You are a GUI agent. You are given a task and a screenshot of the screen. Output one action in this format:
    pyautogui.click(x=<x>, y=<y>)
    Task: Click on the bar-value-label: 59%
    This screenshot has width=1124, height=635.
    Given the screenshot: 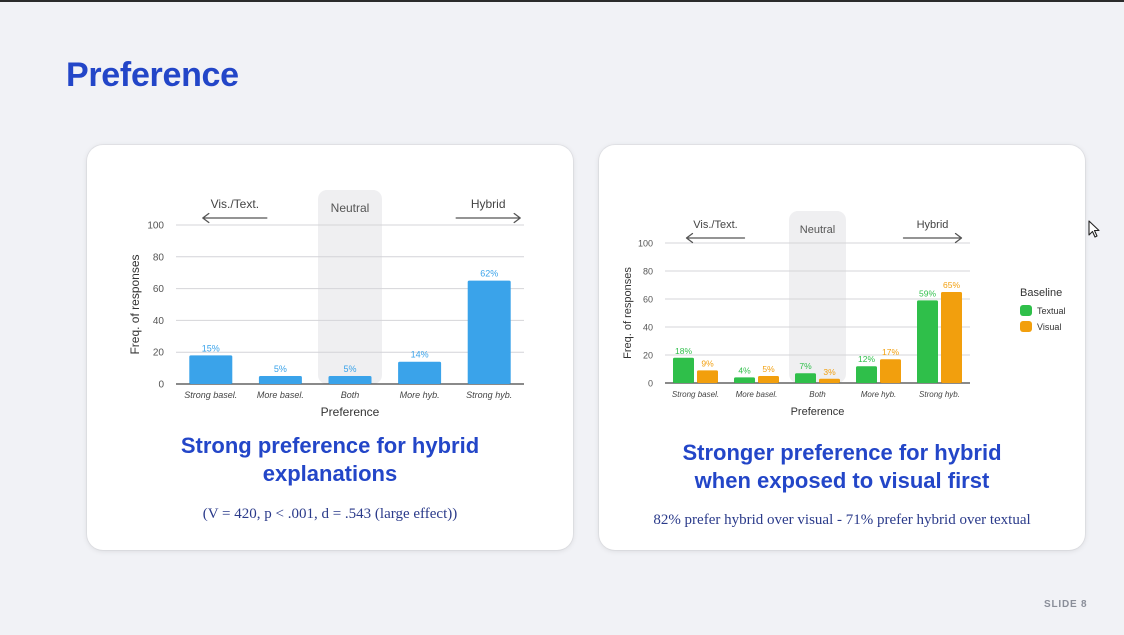 What is the action you would take?
    pyautogui.click(x=927, y=293)
    